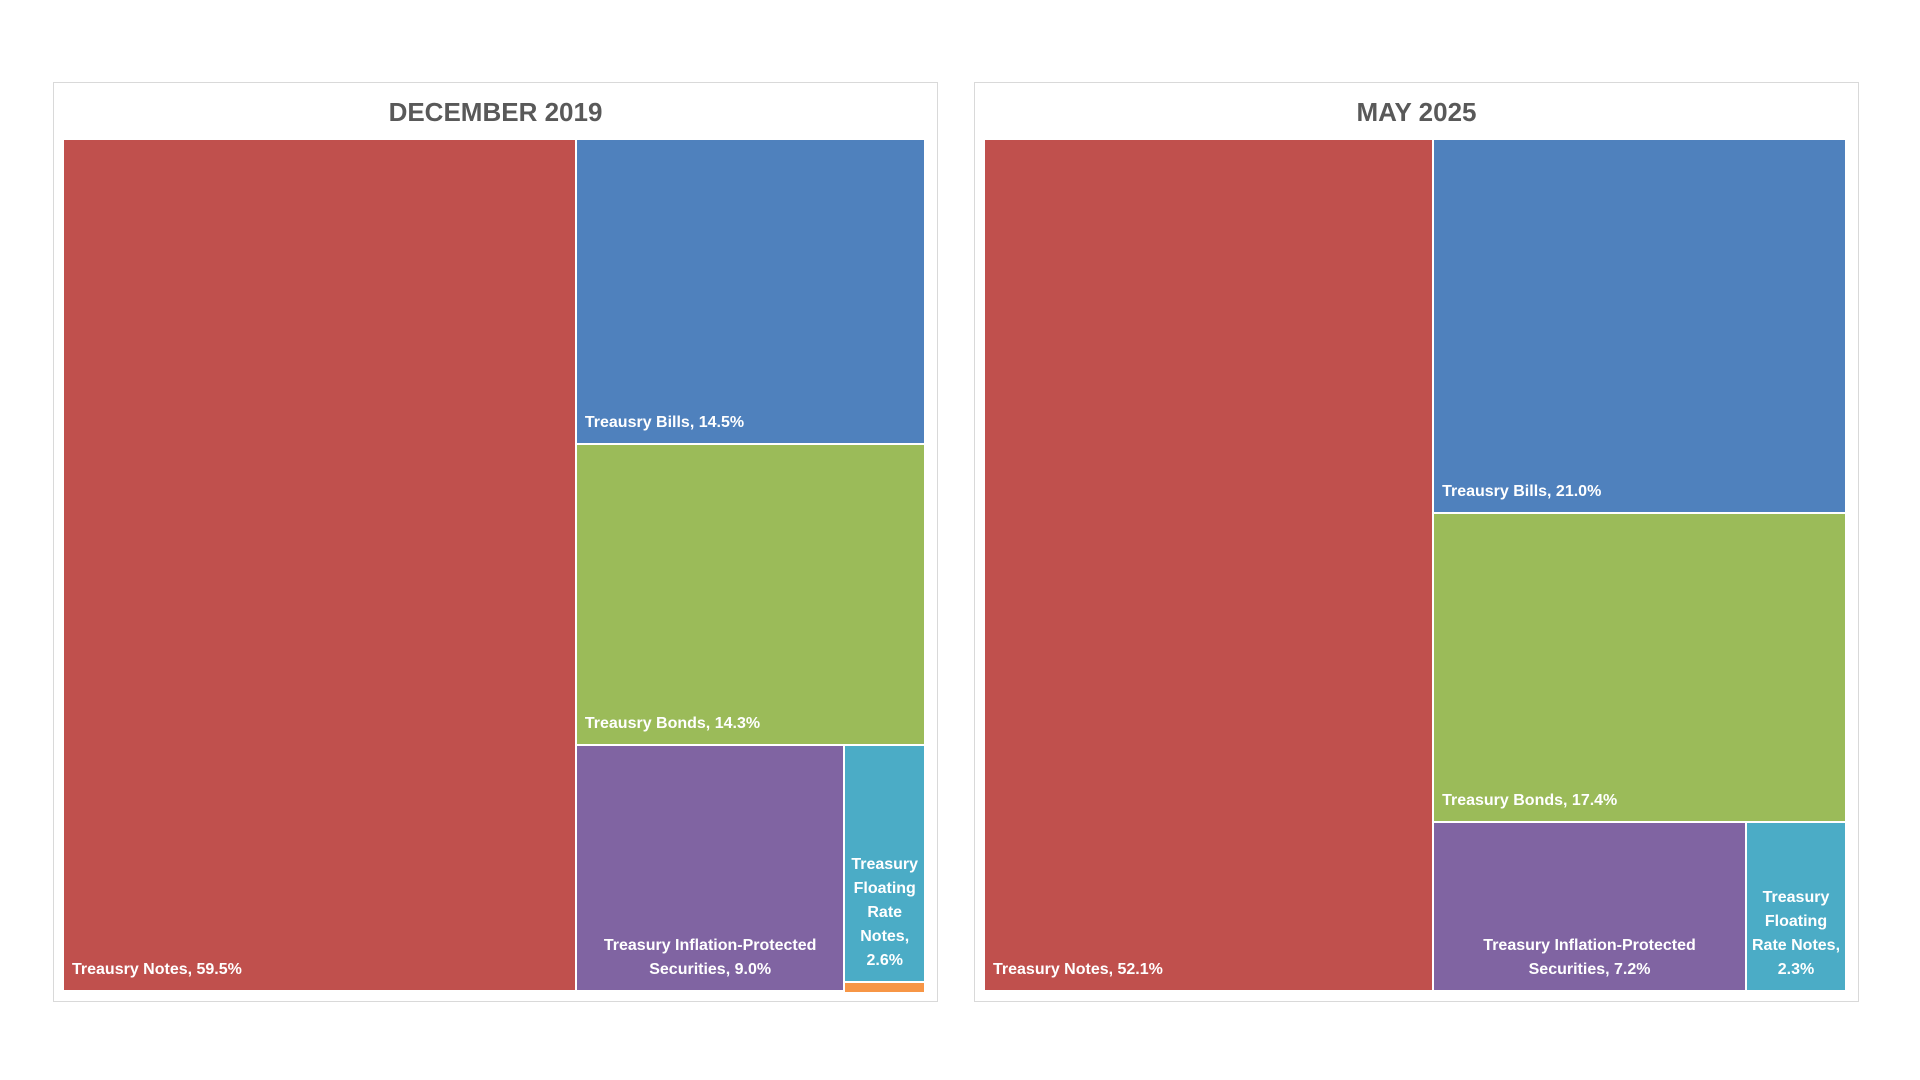 The image size is (1920, 1080). Describe the element at coordinates (1640, 668) in the screenshot. I see `treemap-tile: Treasury Bonds, 17.4%` at that location.